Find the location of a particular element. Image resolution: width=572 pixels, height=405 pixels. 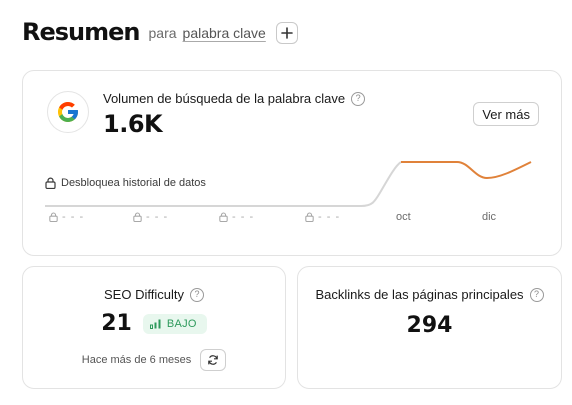

google-logo-circle is located at coordinates (68, 112).